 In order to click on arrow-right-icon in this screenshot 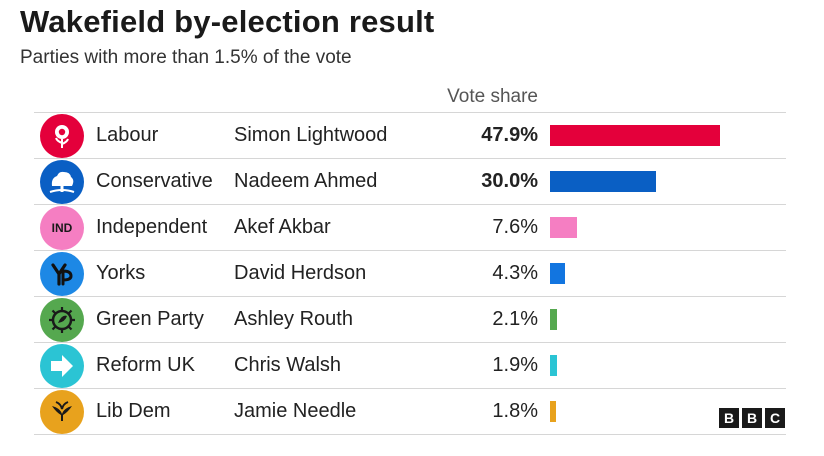, I will do `click(62, 365)`.